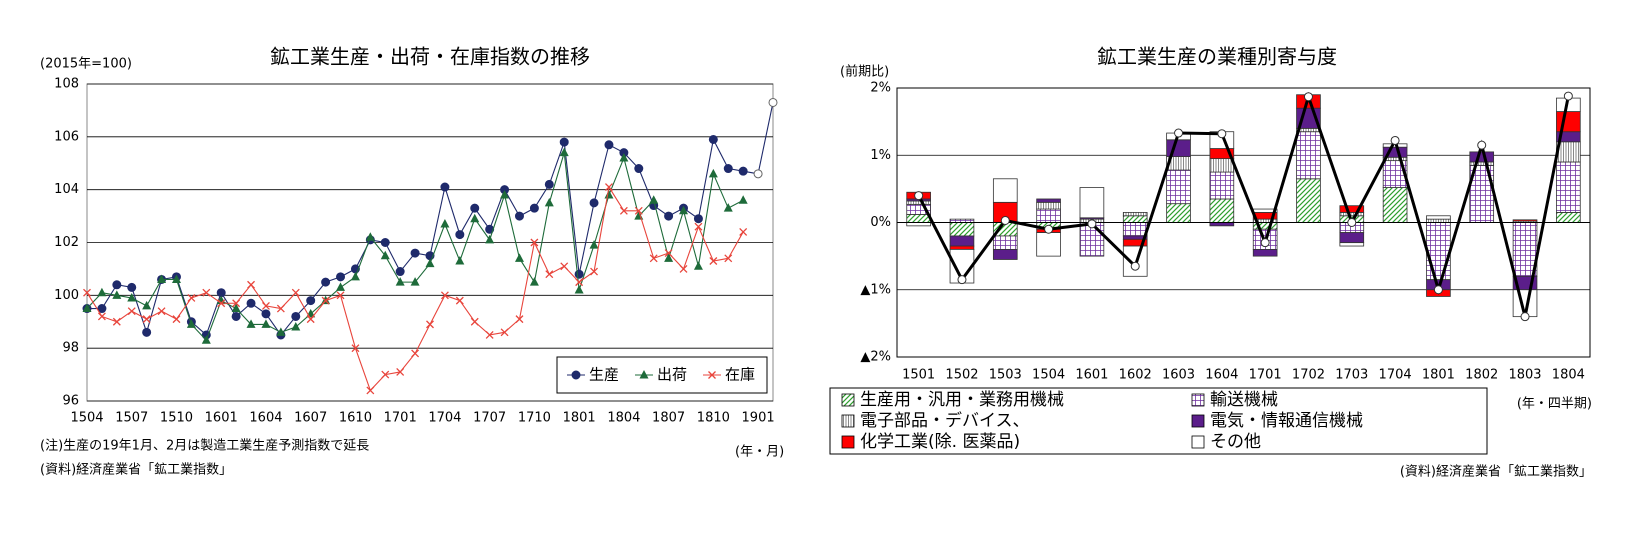 The image size is (1650, 533). What do you see at coordinates (66, 295) in the screenshot?
I see `y-tick-label: 100` at bounding box center [66, 295].